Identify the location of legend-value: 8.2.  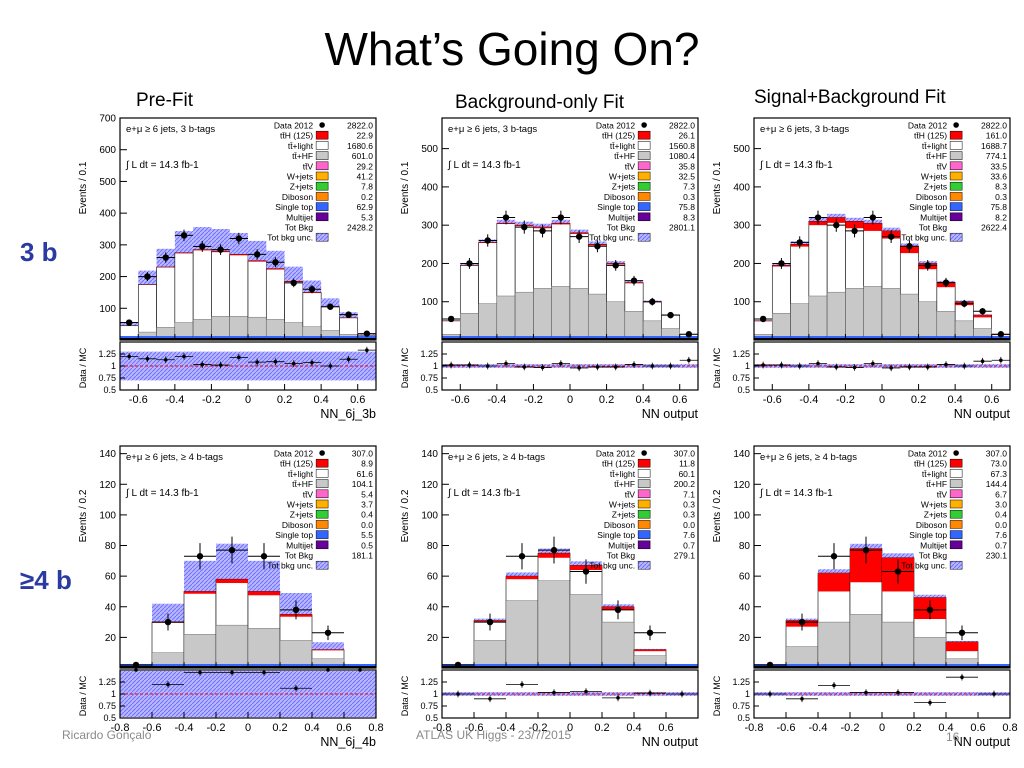
(1001, 217).